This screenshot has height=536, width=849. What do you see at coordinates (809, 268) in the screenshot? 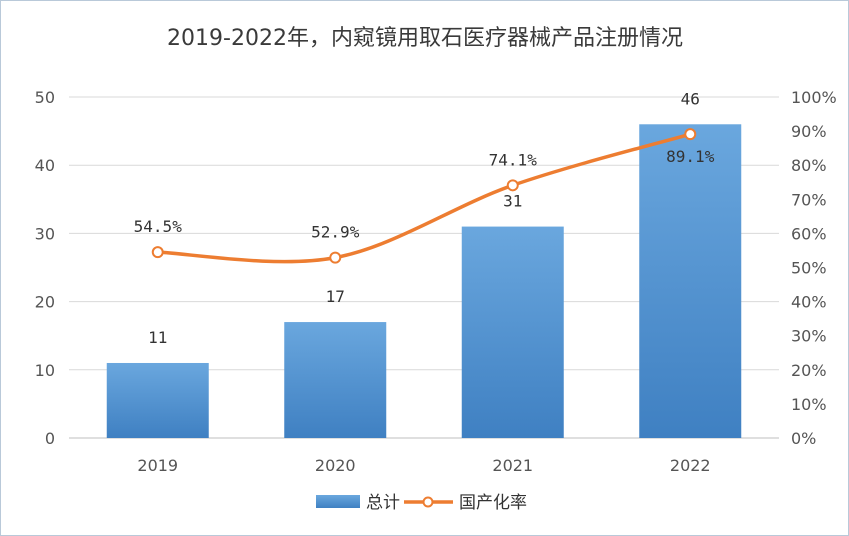
I see `y-right-tick-label: 50%` at bounding box center [809, 268].